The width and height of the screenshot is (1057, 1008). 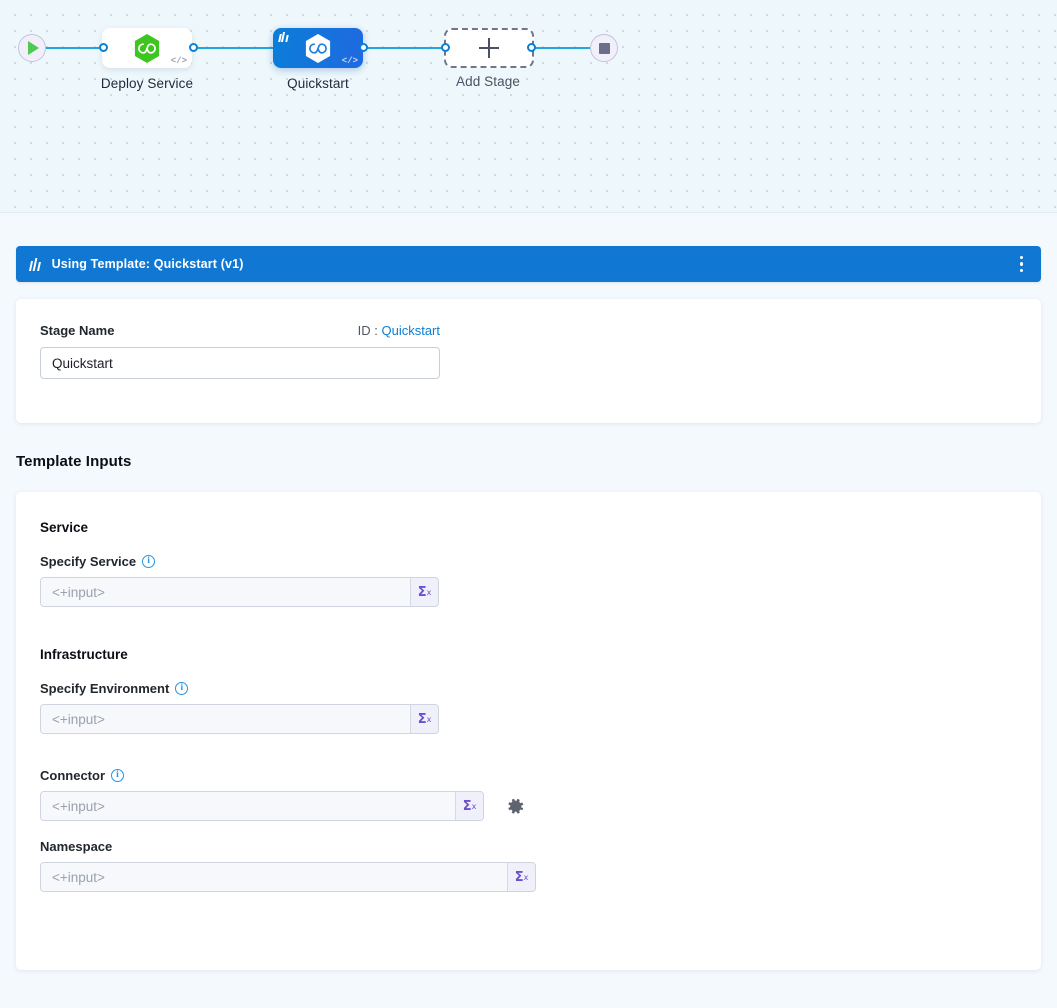 What do you see at coordinates (193, 47) in the screenshot?
I see `port-deploy-out` at bounding box center [193, 47].